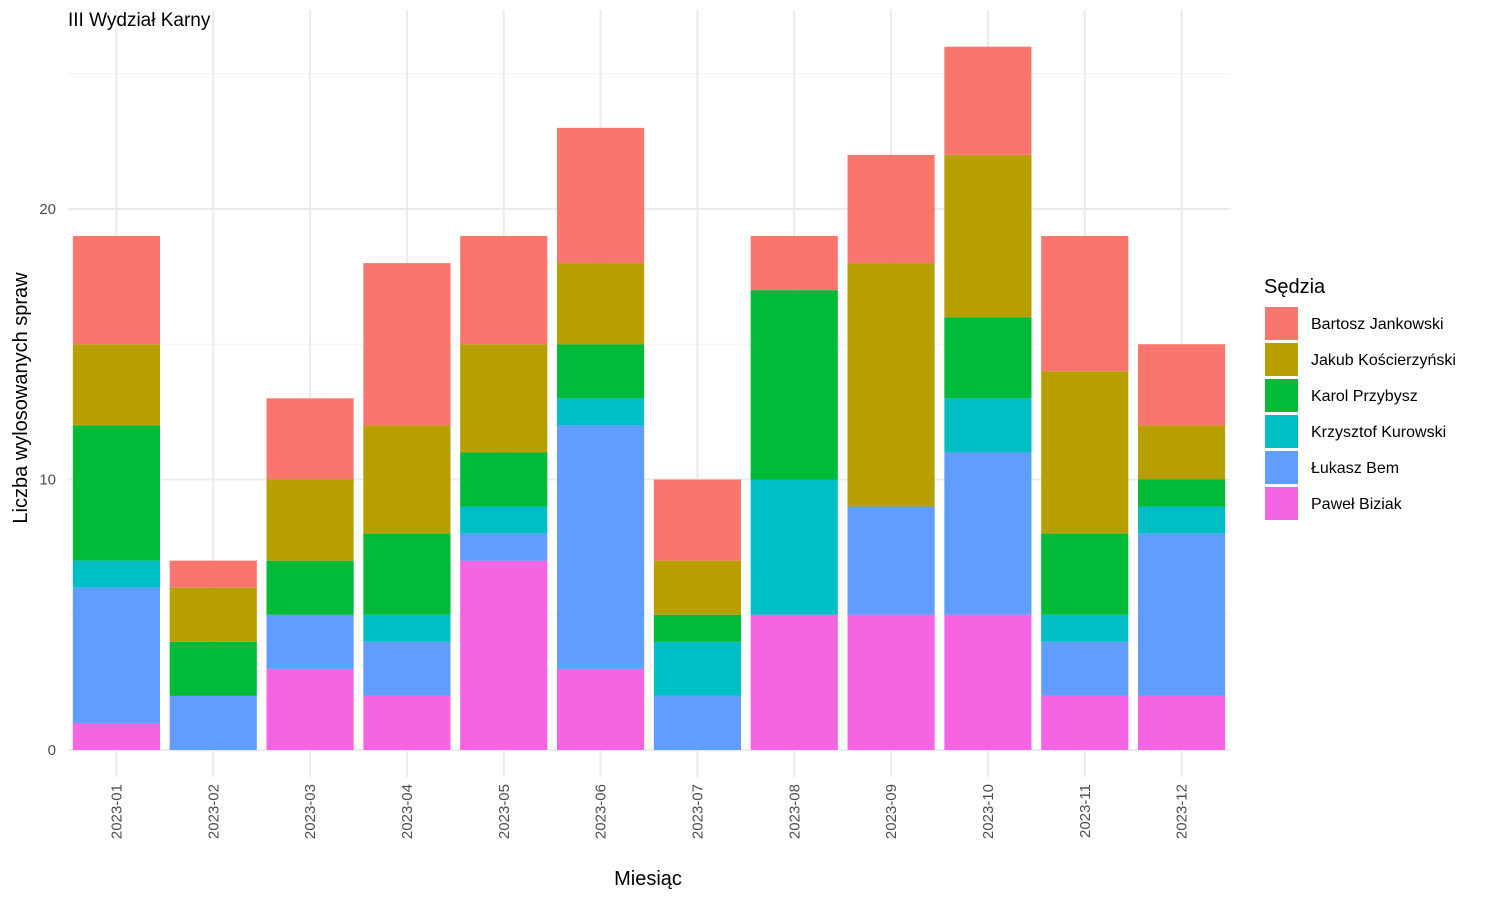 This screenshot has height=900, width=1500. Describe the element at coordinates (1364, 396) in the screenshot. I see `legend-label: Karol Przybysz` at that location.